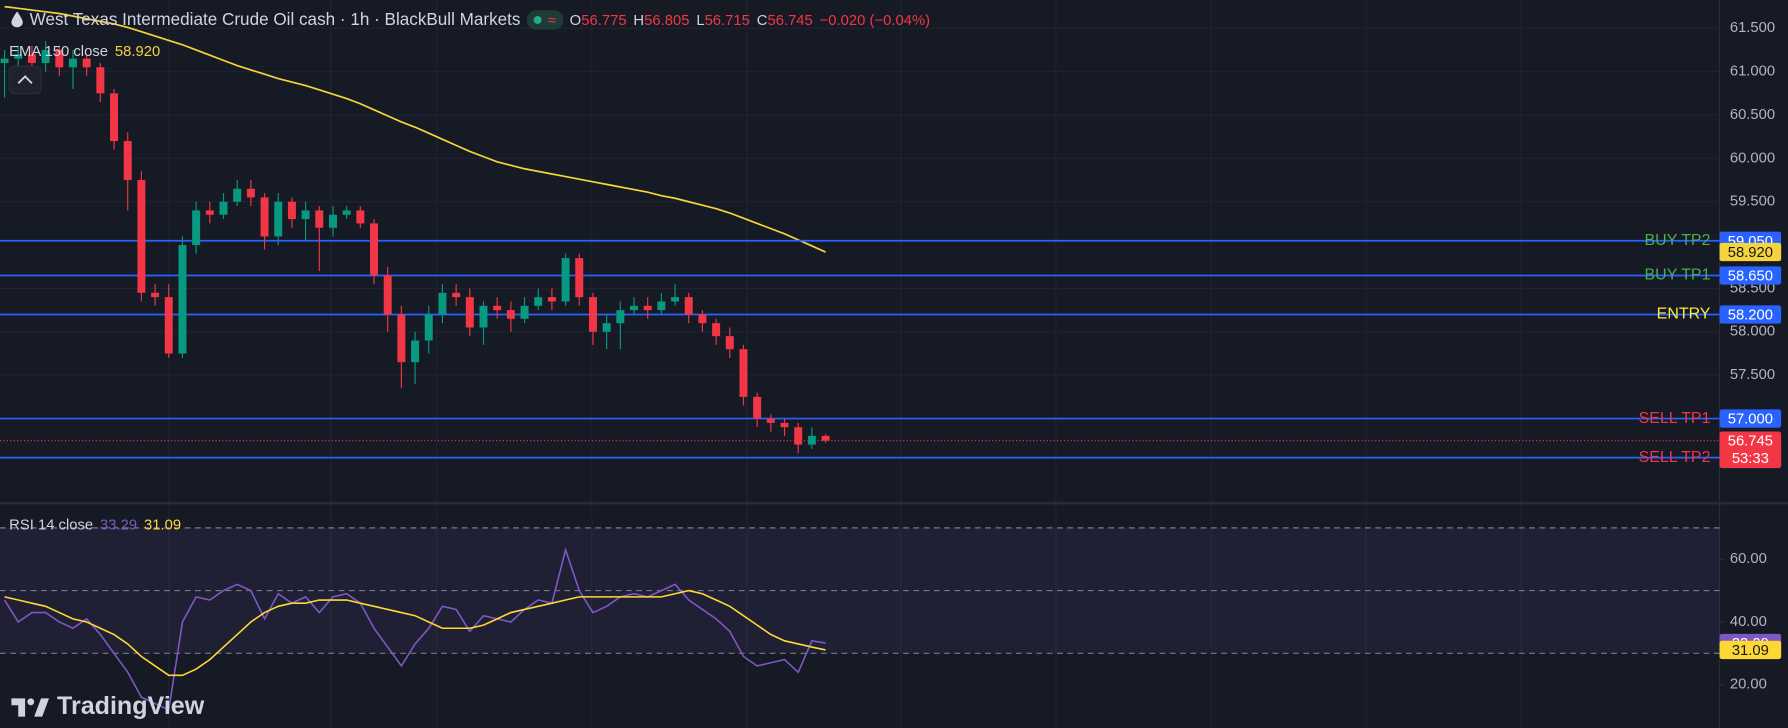  I want to click on ema-value: 58.920, so click(137, 50).